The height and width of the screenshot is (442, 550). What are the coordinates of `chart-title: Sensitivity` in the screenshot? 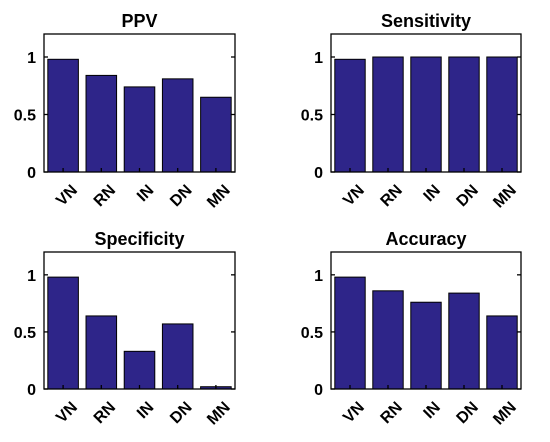 It's located at (426, 21).